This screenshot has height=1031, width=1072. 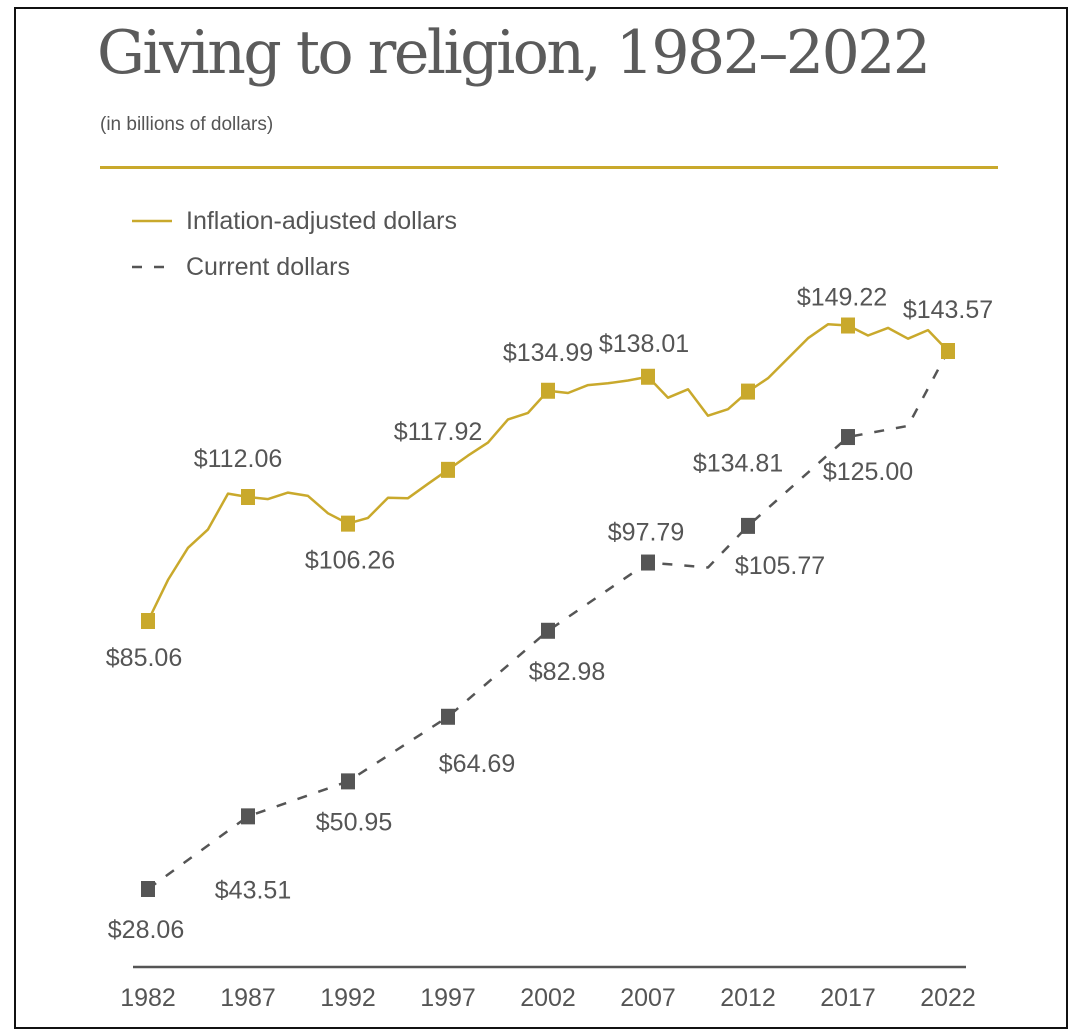 I want to click on legend-item-current: Current dollars, so click(x=294, y=267).